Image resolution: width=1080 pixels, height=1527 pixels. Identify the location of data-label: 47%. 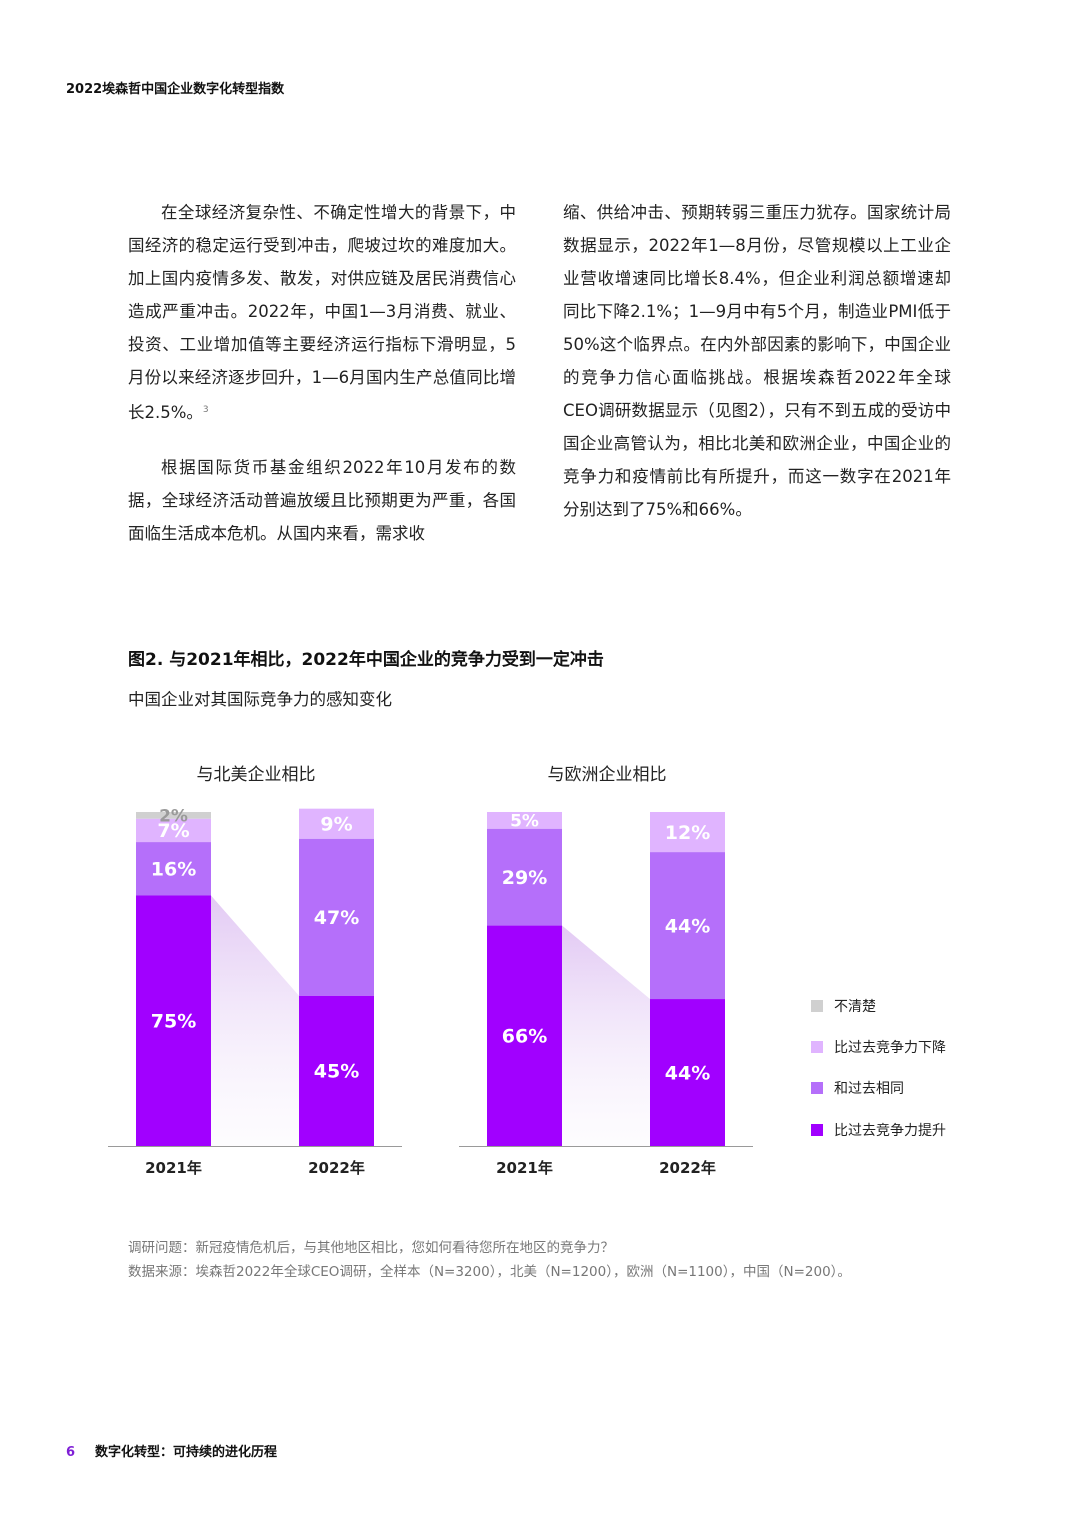
(336, 918).